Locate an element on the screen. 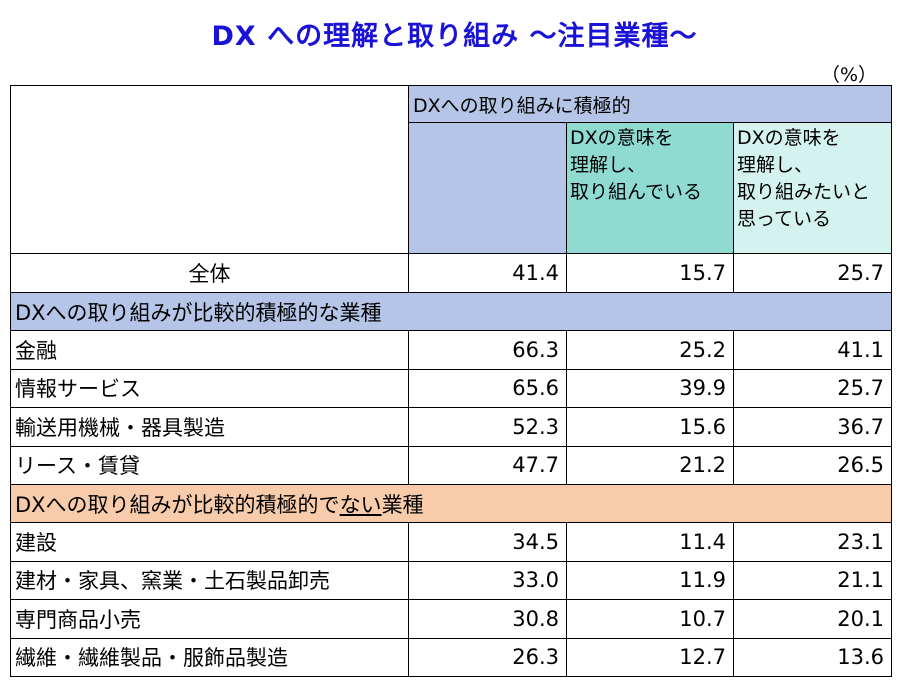 The width and height of the screenshot is (909, 697). value-cell: 66.3 is located at coordinates (487, 350).